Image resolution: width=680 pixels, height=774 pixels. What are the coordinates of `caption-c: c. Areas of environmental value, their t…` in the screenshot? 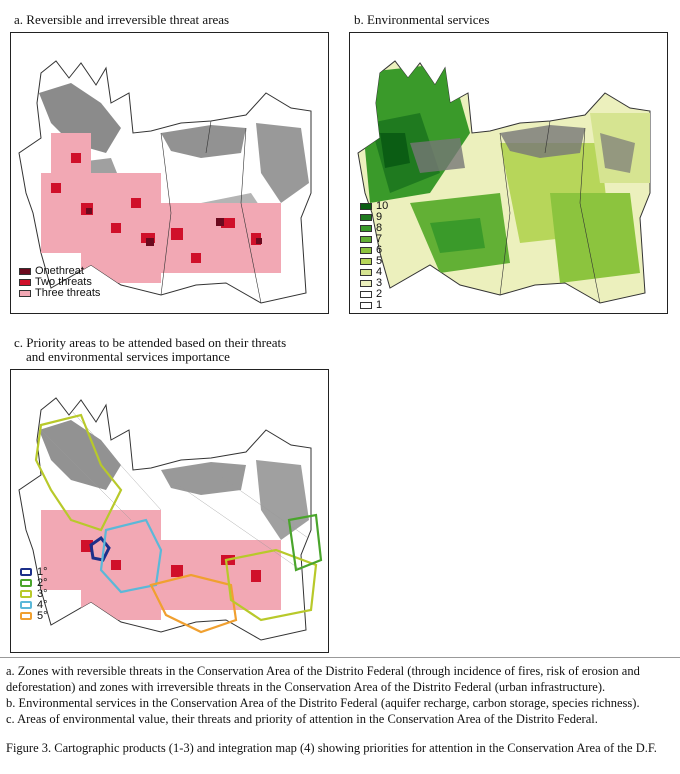 It's located at (302, 719).